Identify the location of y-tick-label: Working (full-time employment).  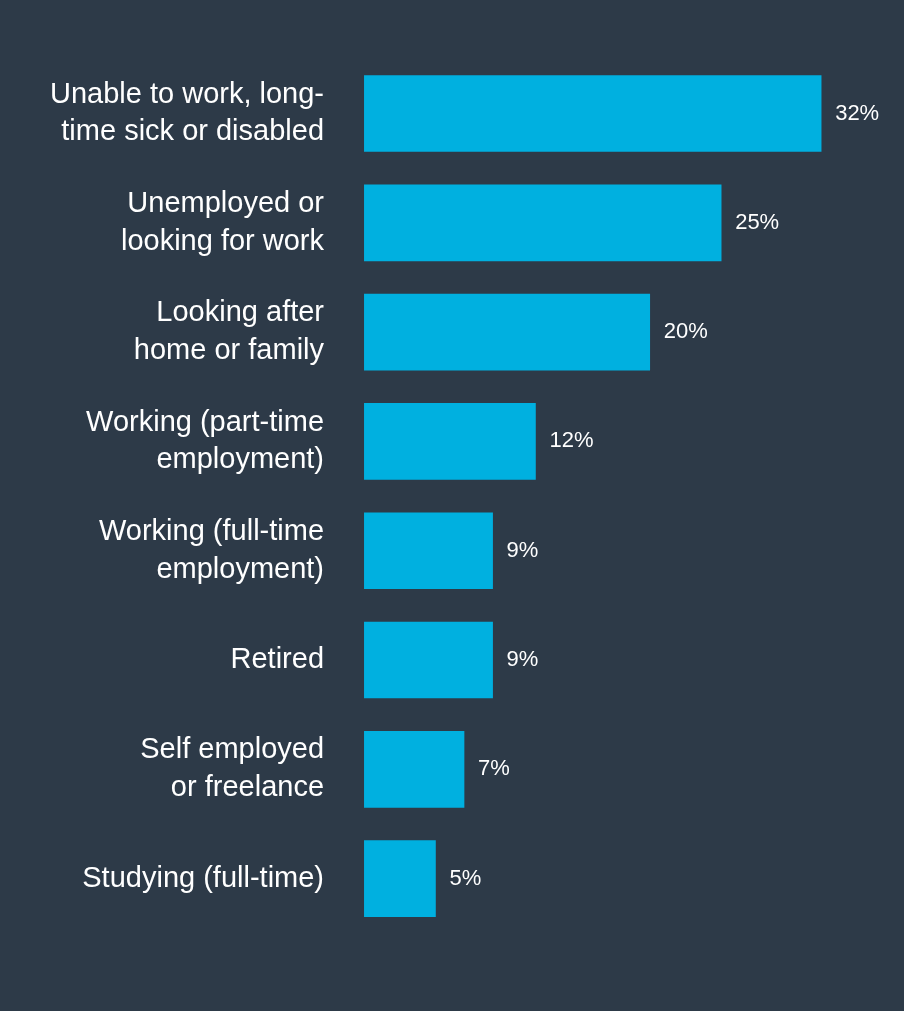
(211, 548).